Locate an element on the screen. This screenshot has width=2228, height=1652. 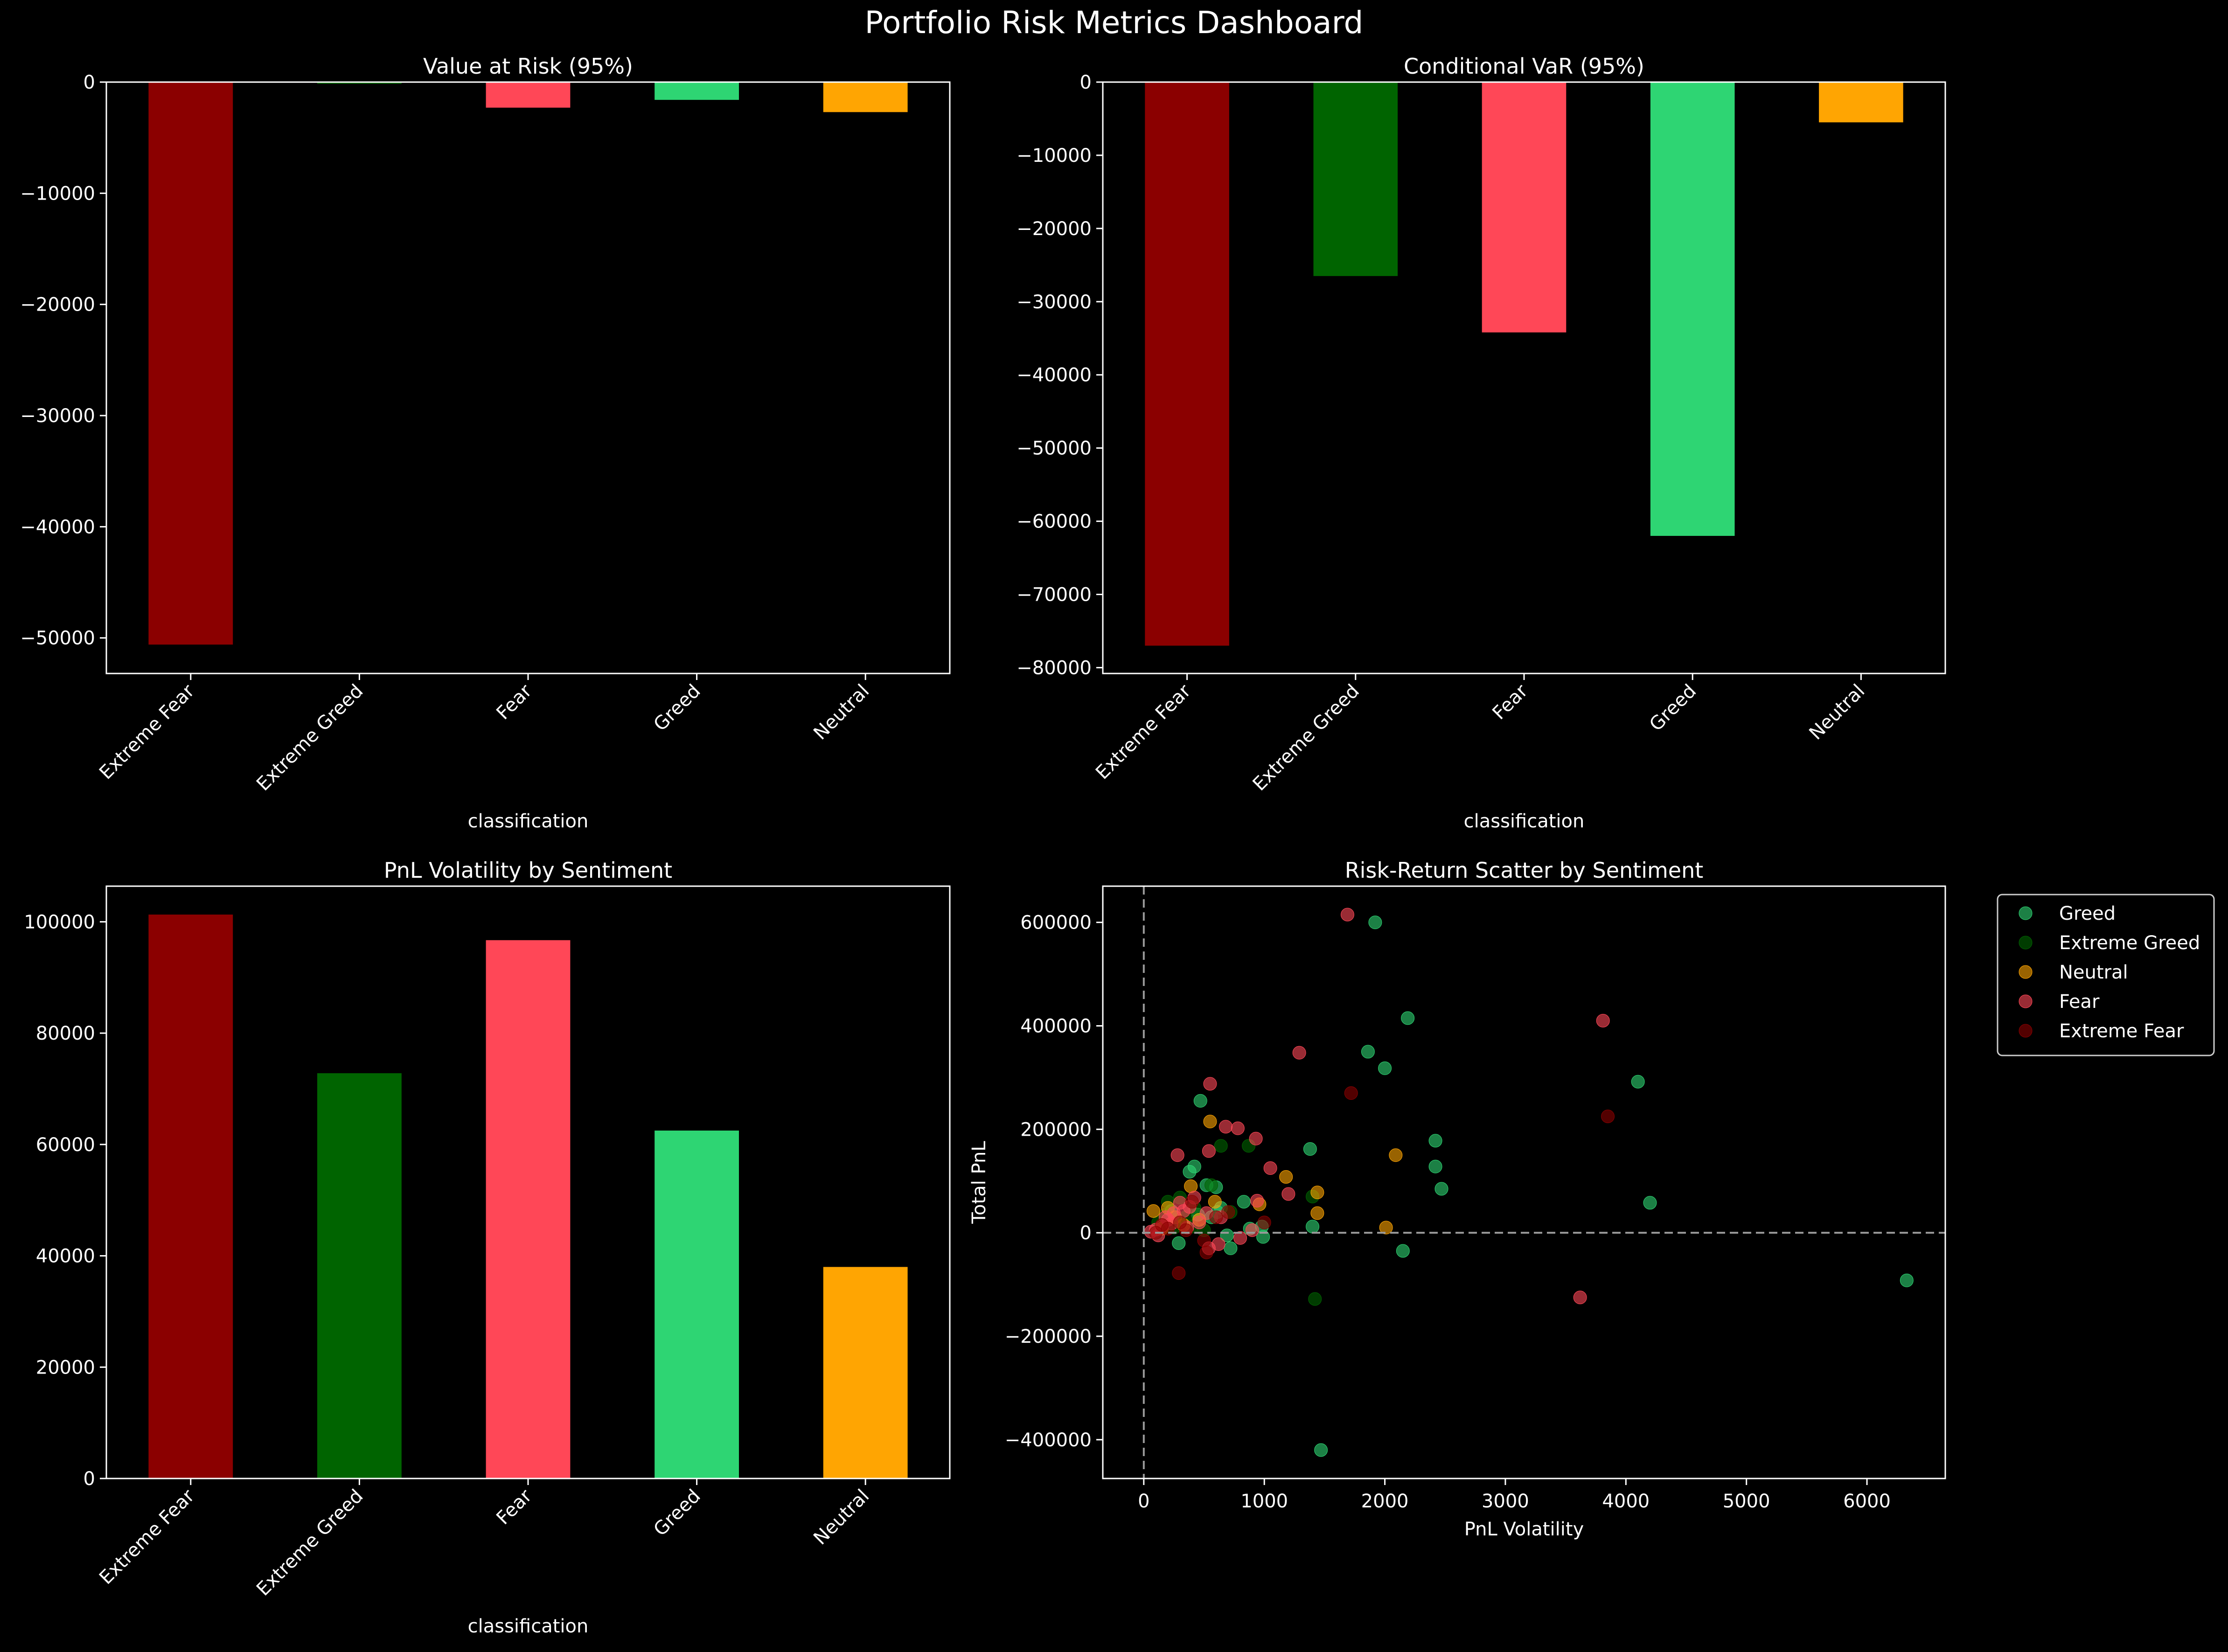
y-tick-label: −60000 is located at coordinates (1054, 522).